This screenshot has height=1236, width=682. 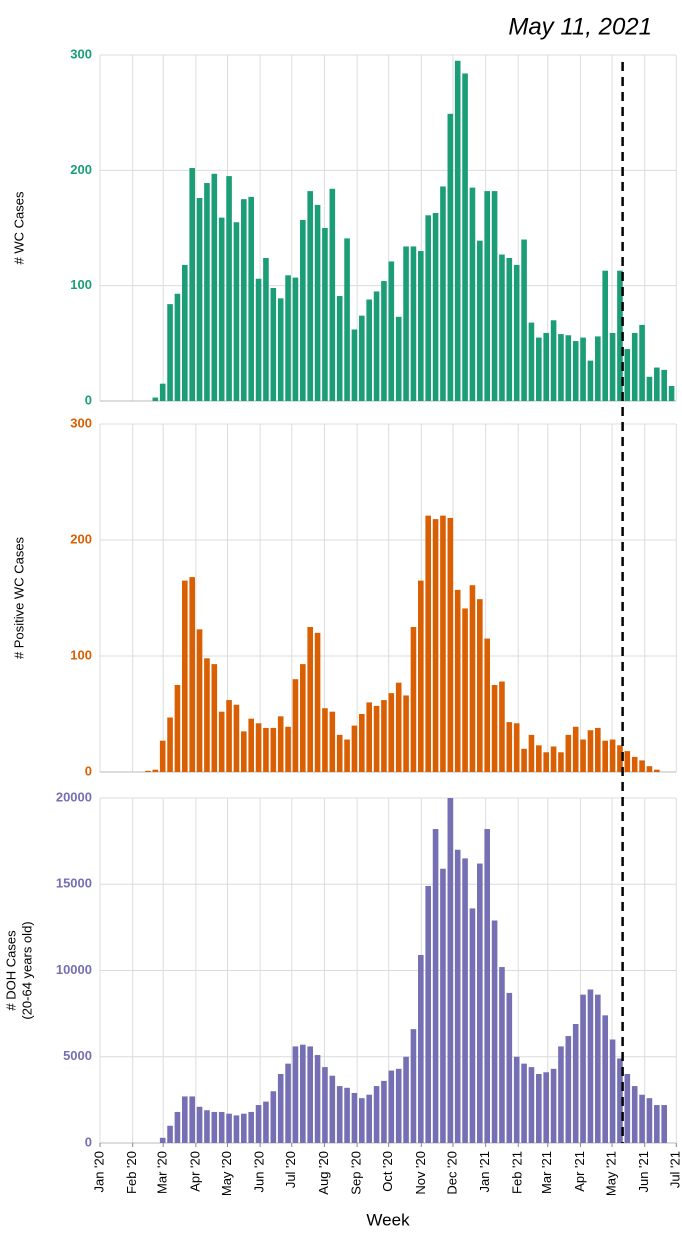 I want to click on x-tick-label: Jul '20, so click(x=290, y=1169).